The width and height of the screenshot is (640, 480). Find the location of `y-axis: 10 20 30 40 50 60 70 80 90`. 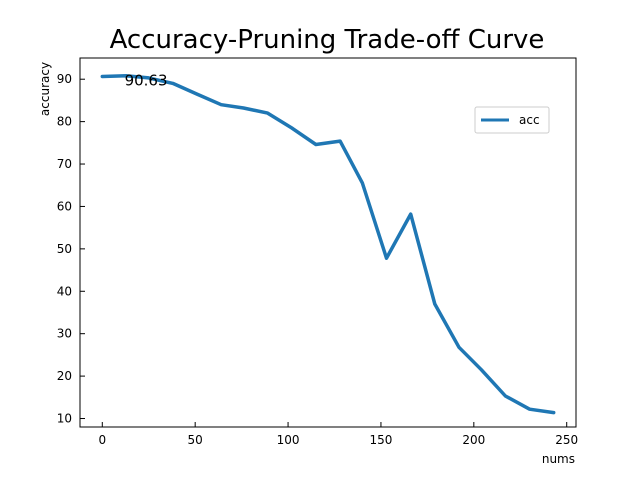

y-axis: 10 20 30 40 50 60 70 80 90 is located at coordinates (71, 249).